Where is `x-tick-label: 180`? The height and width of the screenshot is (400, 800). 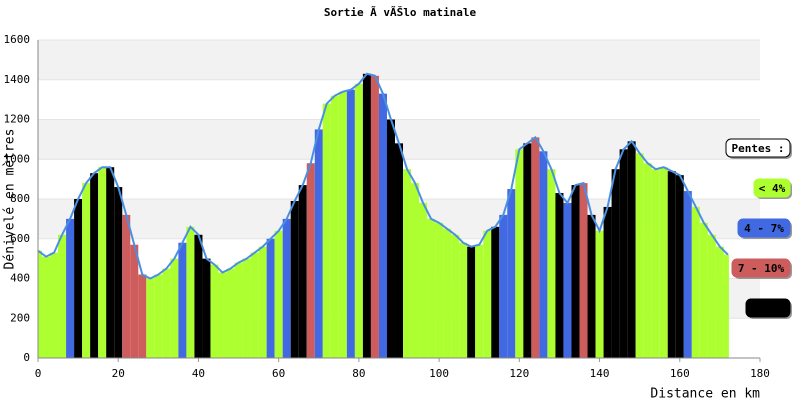 x-tick-label: 180 is located at coordinates (760, 373).